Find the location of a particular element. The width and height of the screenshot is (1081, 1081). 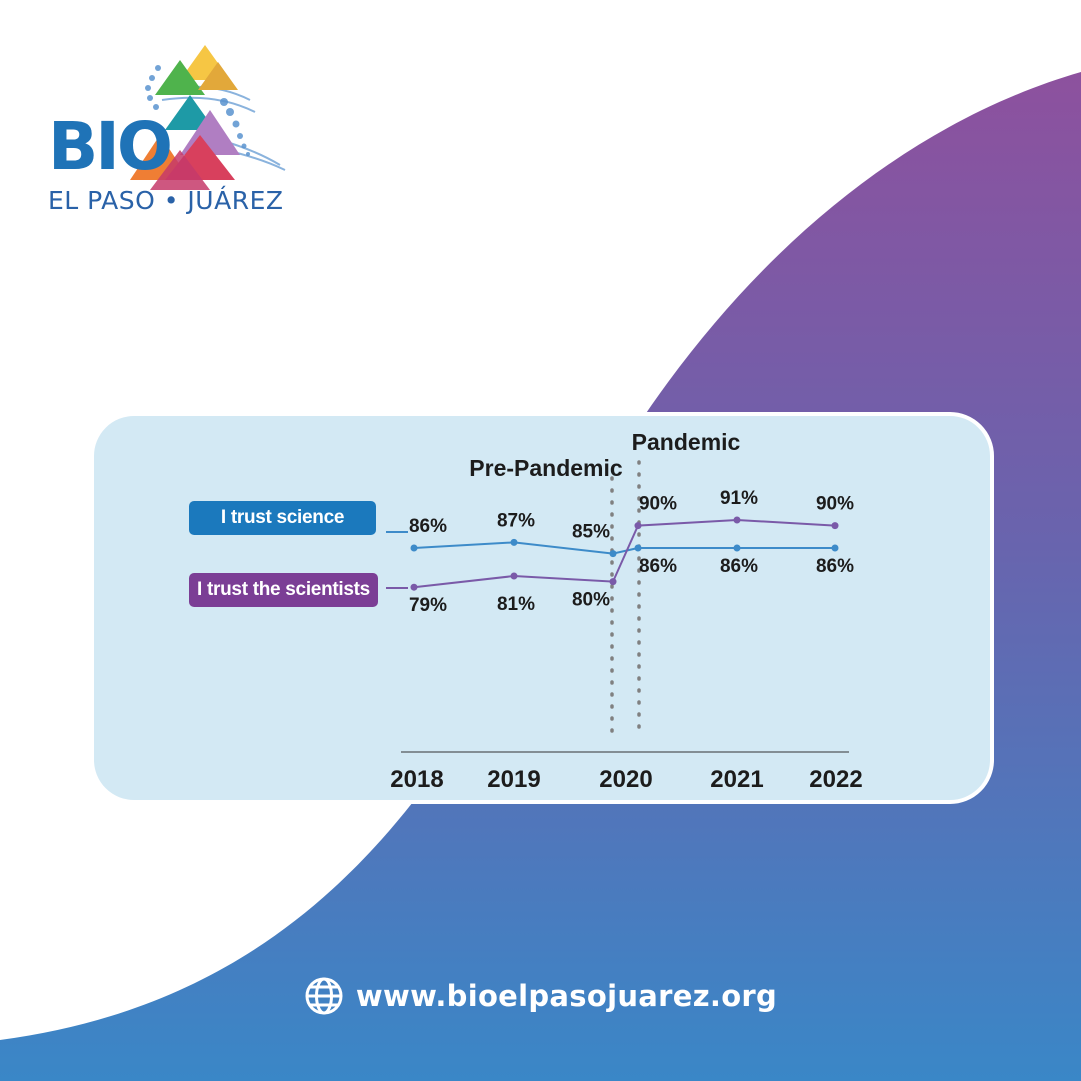

data-label: 87% is located at coordinates (516, 520).